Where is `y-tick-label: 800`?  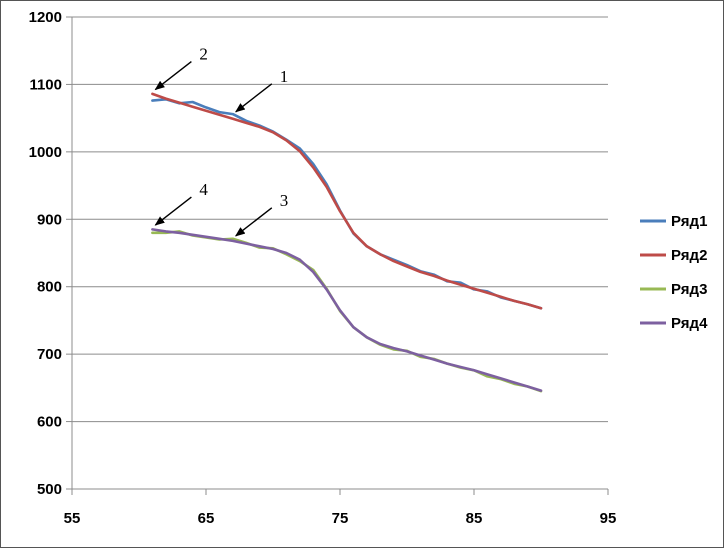
y-tick-label: 800 is located at coordinates (49, 287).